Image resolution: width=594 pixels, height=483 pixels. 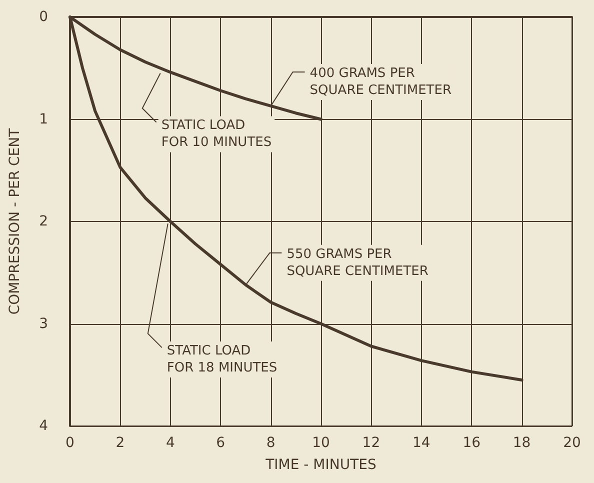 What do you see at coordinates (216, 134) in the screenshot?
I see `annotation: STATIC LOAD FOR 10 MINUTES` at bounding box center [216, 134].